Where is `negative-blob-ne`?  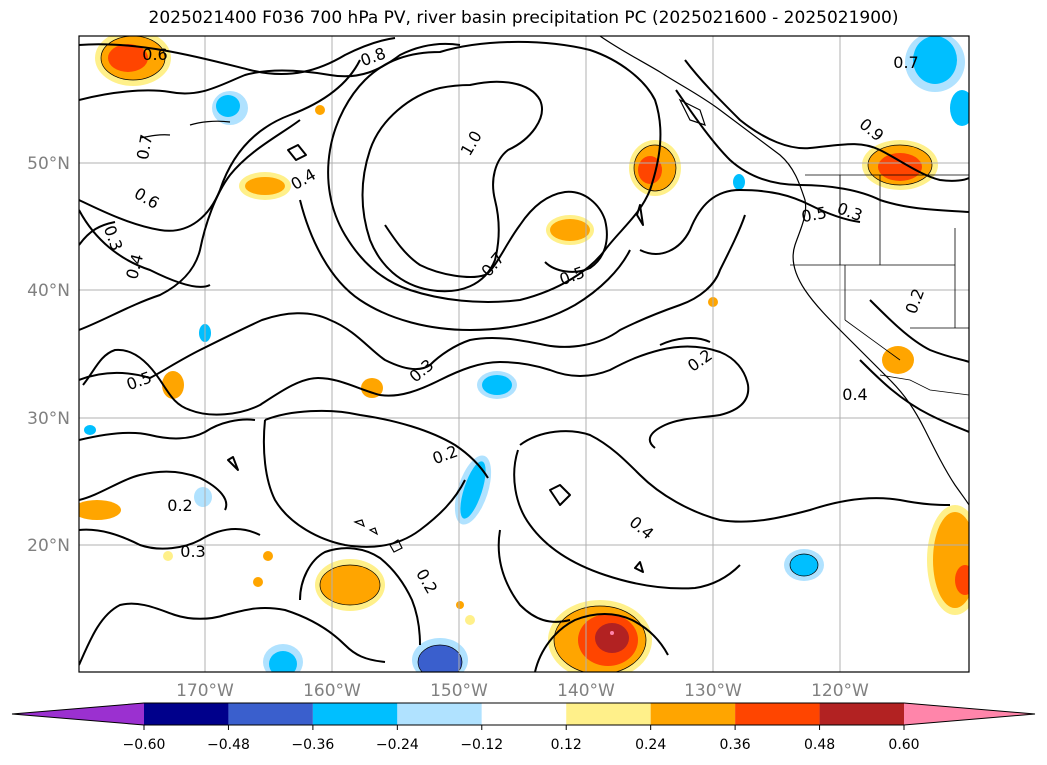
negative-blob-ne is located at coordinates (935, 64).